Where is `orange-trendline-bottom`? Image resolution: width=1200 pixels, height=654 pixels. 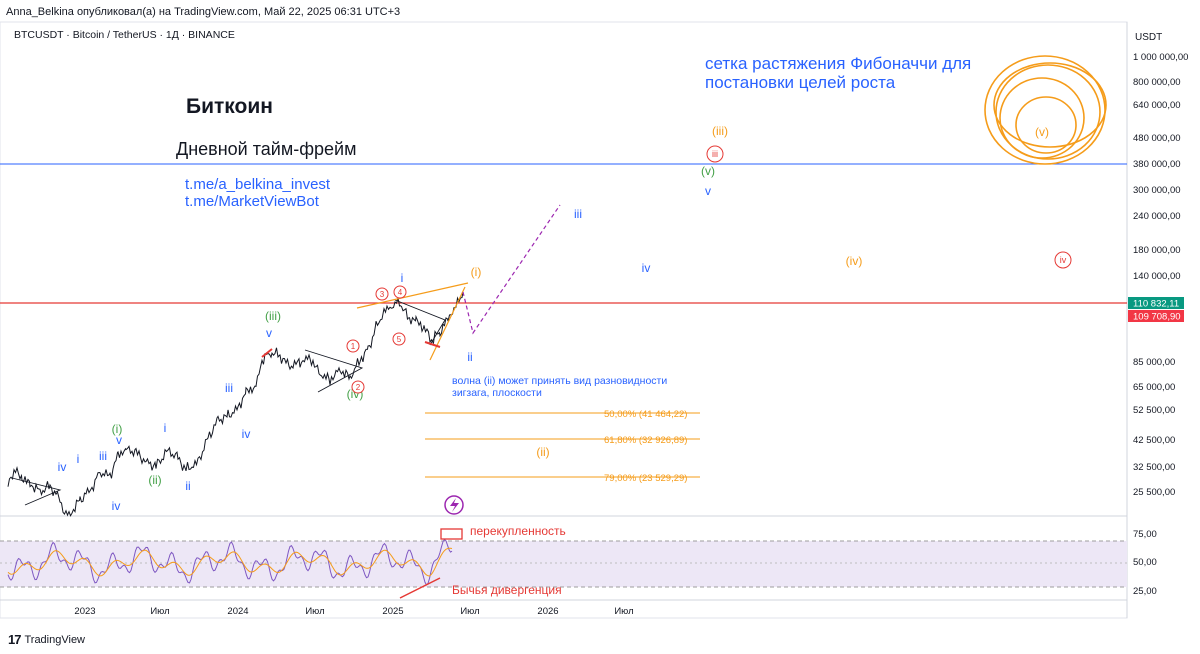 orange-trendline-bottom is located at coordinates (447, 323).